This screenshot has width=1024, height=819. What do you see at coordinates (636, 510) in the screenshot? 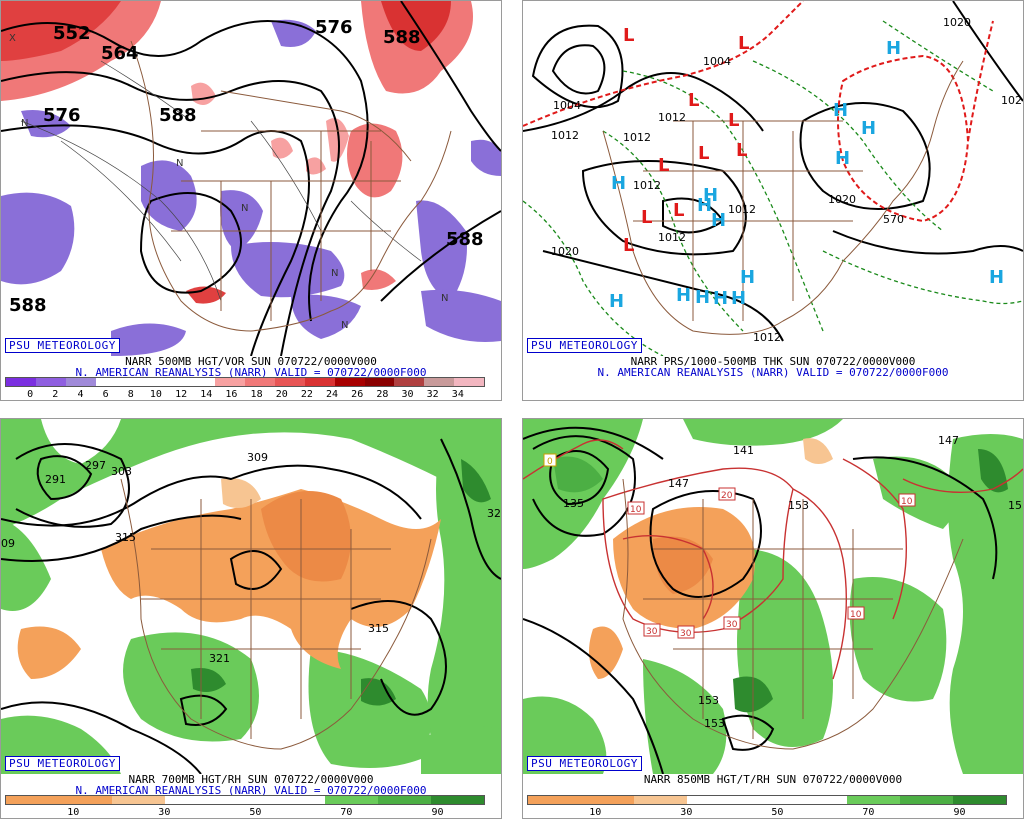
I see `svg-text: 10` at bounding box center [636, 510].